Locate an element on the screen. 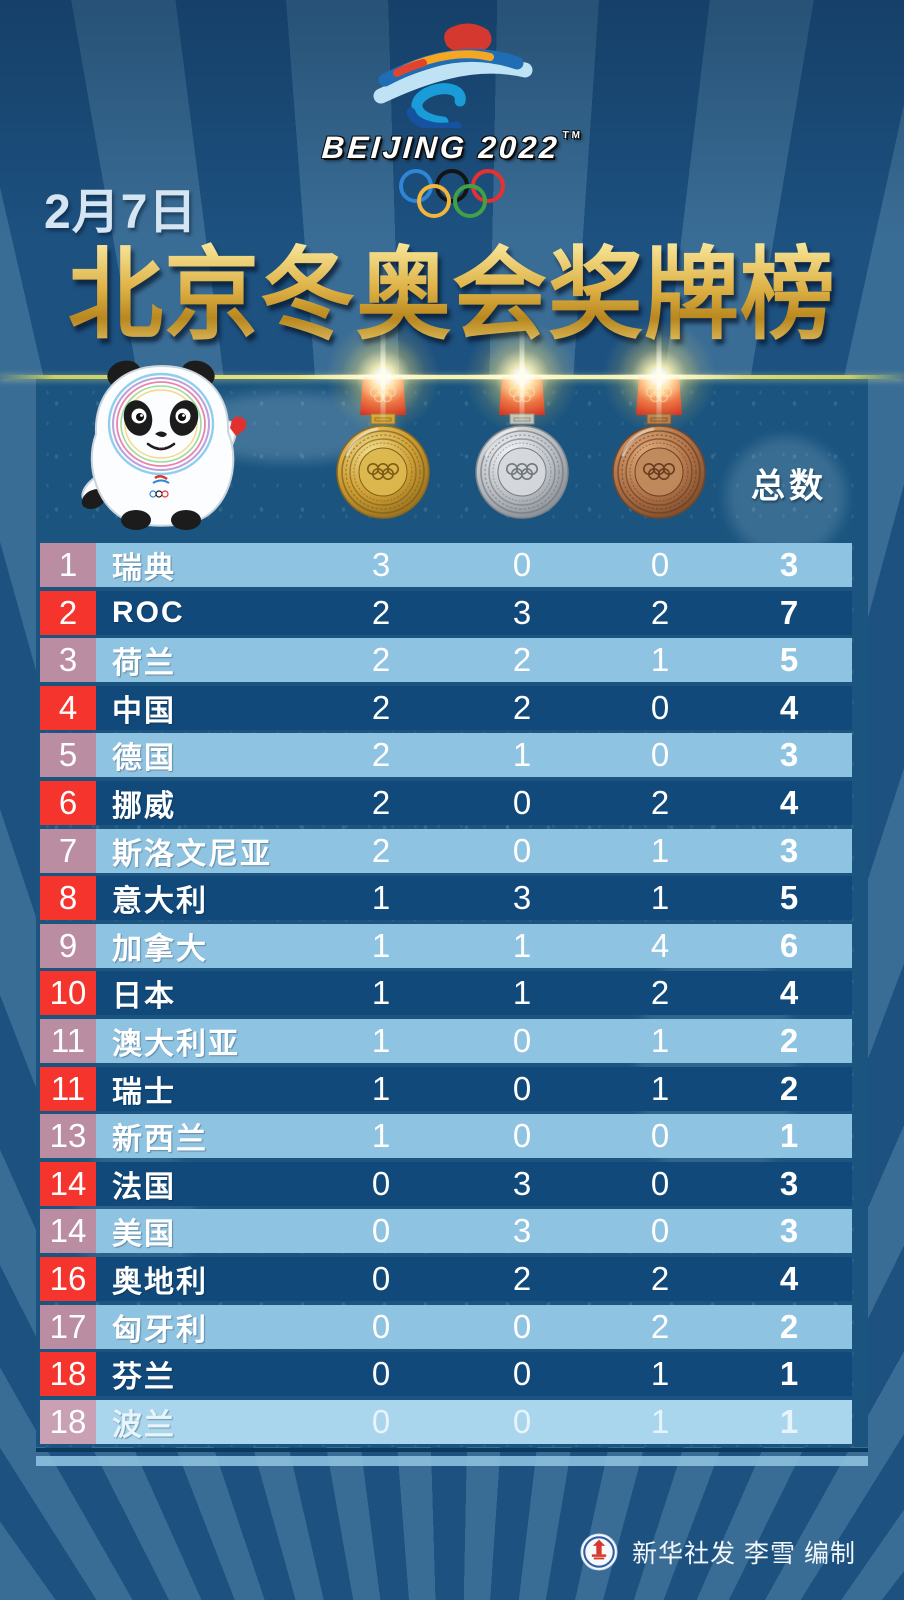  country-name: 澳大利亚 is located at coordinates (176, 1044).